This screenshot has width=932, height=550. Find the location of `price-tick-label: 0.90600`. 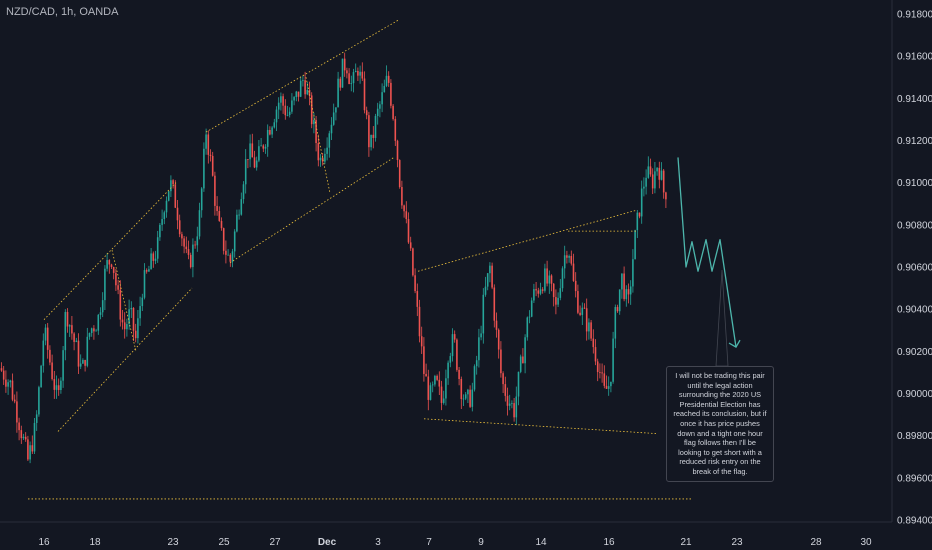

price-tick-label: 0.90600 is located at coordinates (914, 268).